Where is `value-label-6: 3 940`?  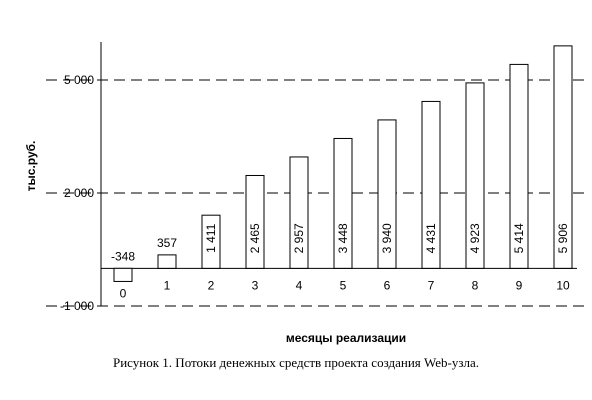 value-label-6: 3 940 is located at coordinates (387, 238).